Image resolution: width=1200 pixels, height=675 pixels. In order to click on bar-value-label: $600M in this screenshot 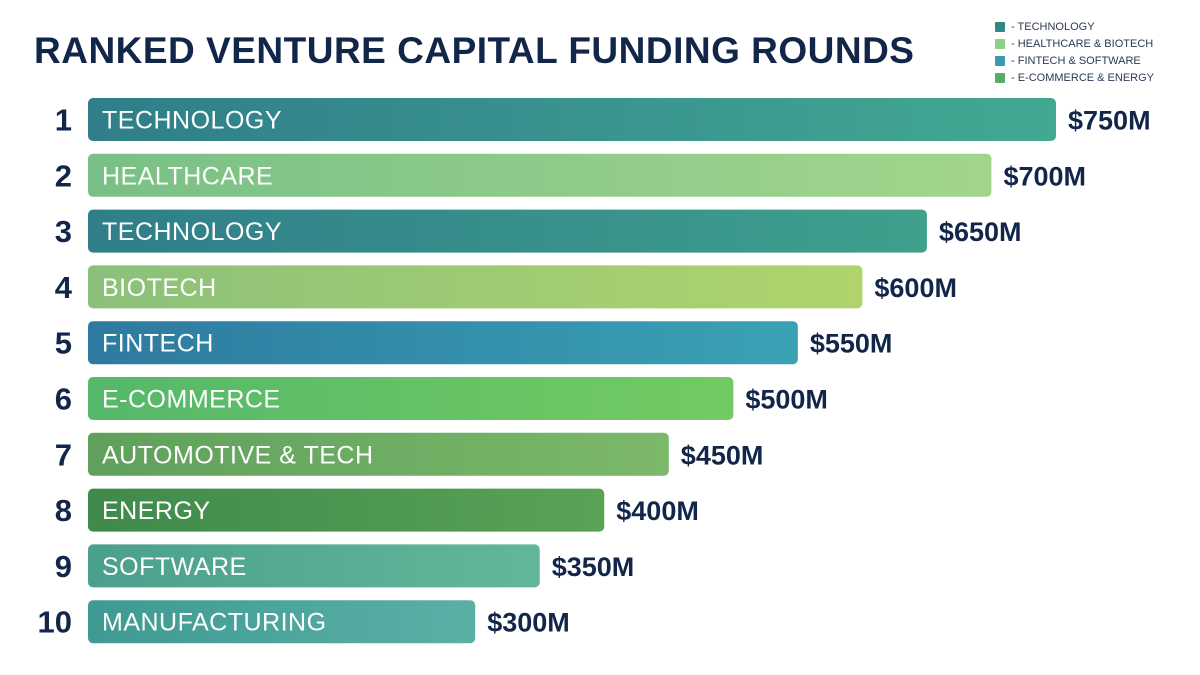, I will do `click(915, 288)`.